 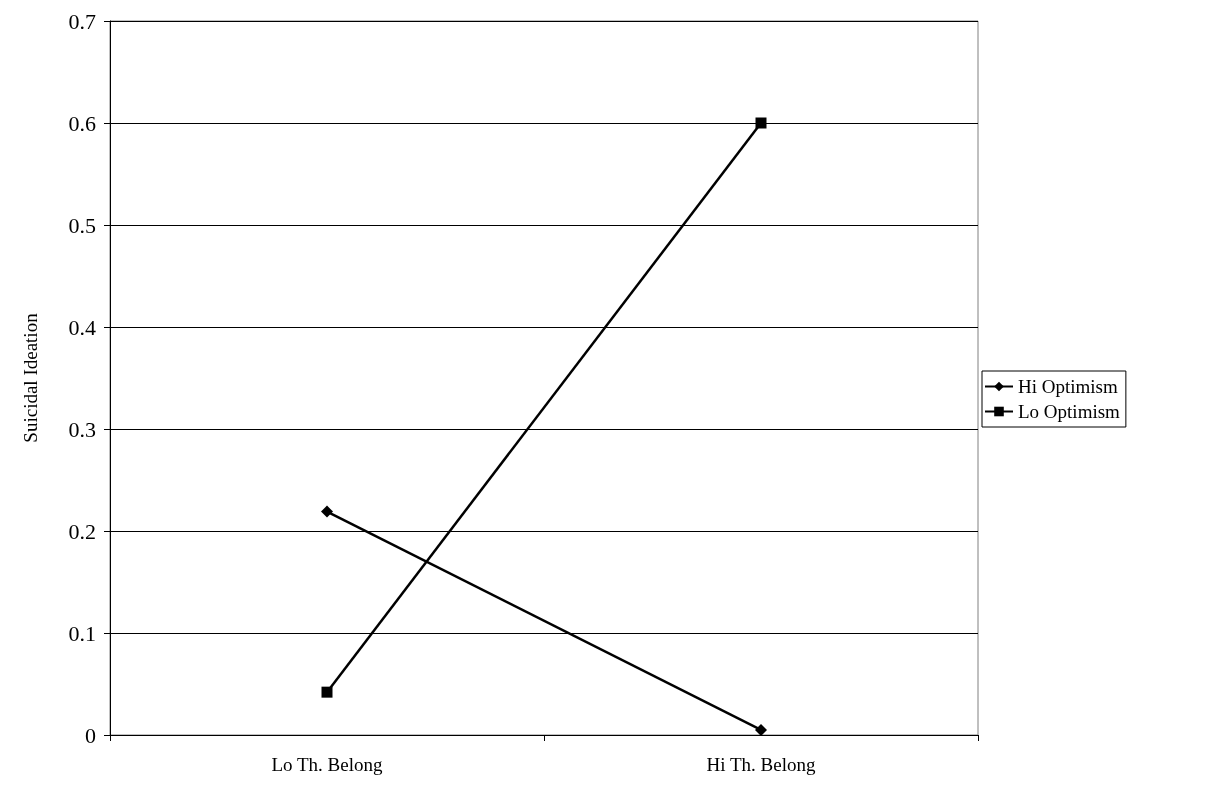 What do you see at coordinates (82, 123) in the screenshot?
I see `y-tick-label: 0.6` at bounding box center [82, 123].